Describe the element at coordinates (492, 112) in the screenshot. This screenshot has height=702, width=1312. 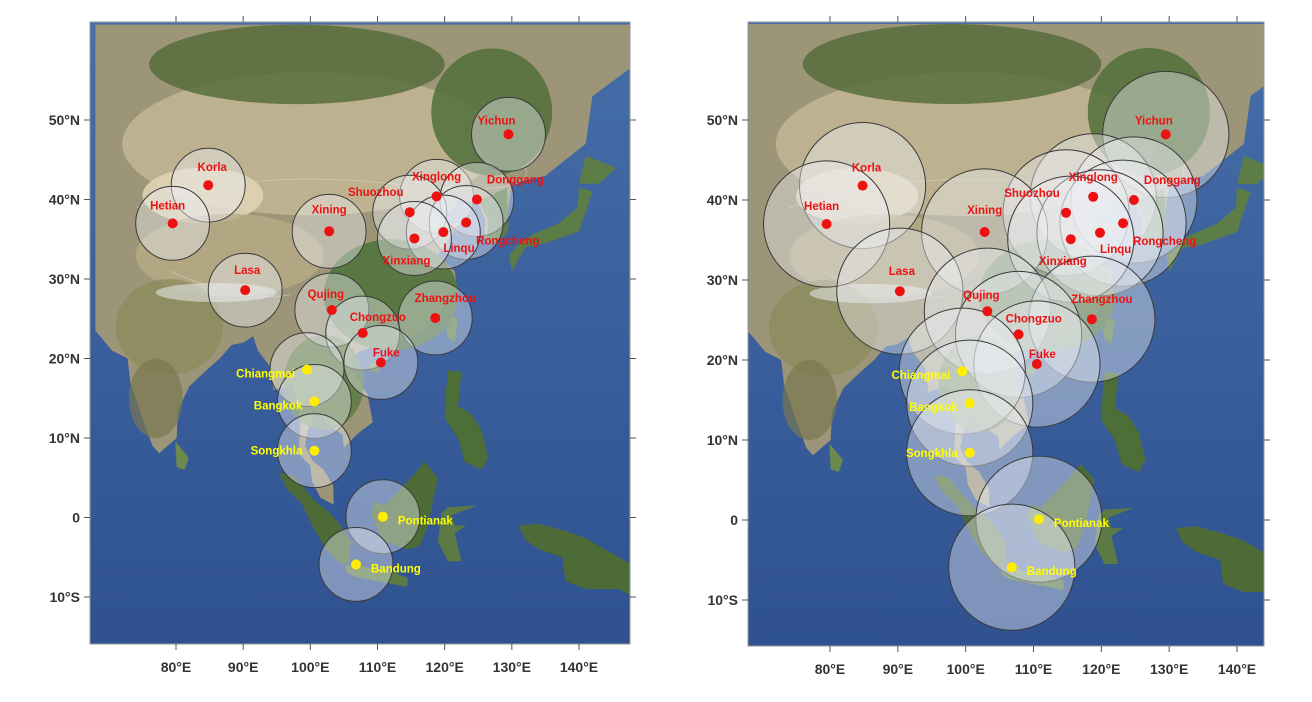
I see `northeast-forest` at that location.